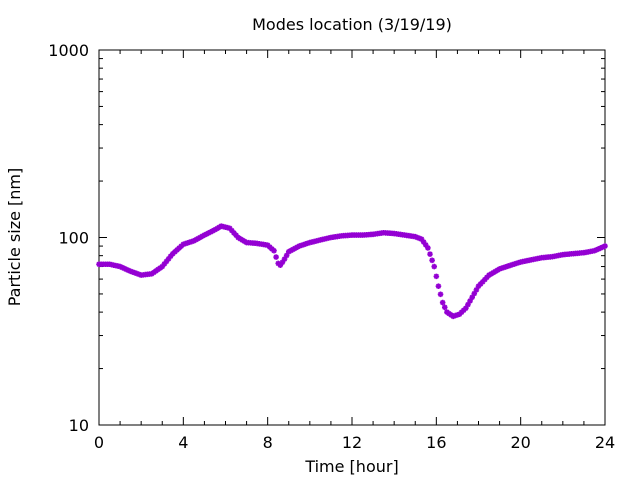 The image size is (640, 480). Describe the element at coordinates (14, 237) in the screenshot. I see `y-axis-label: Particle size [nm]` at that location.